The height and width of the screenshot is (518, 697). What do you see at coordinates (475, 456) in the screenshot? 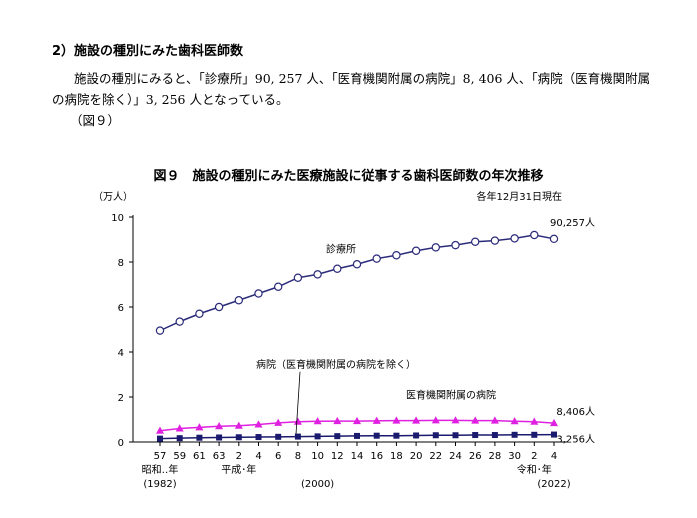
I see `x-tick-label: 26` at bounding box center [475, 456].